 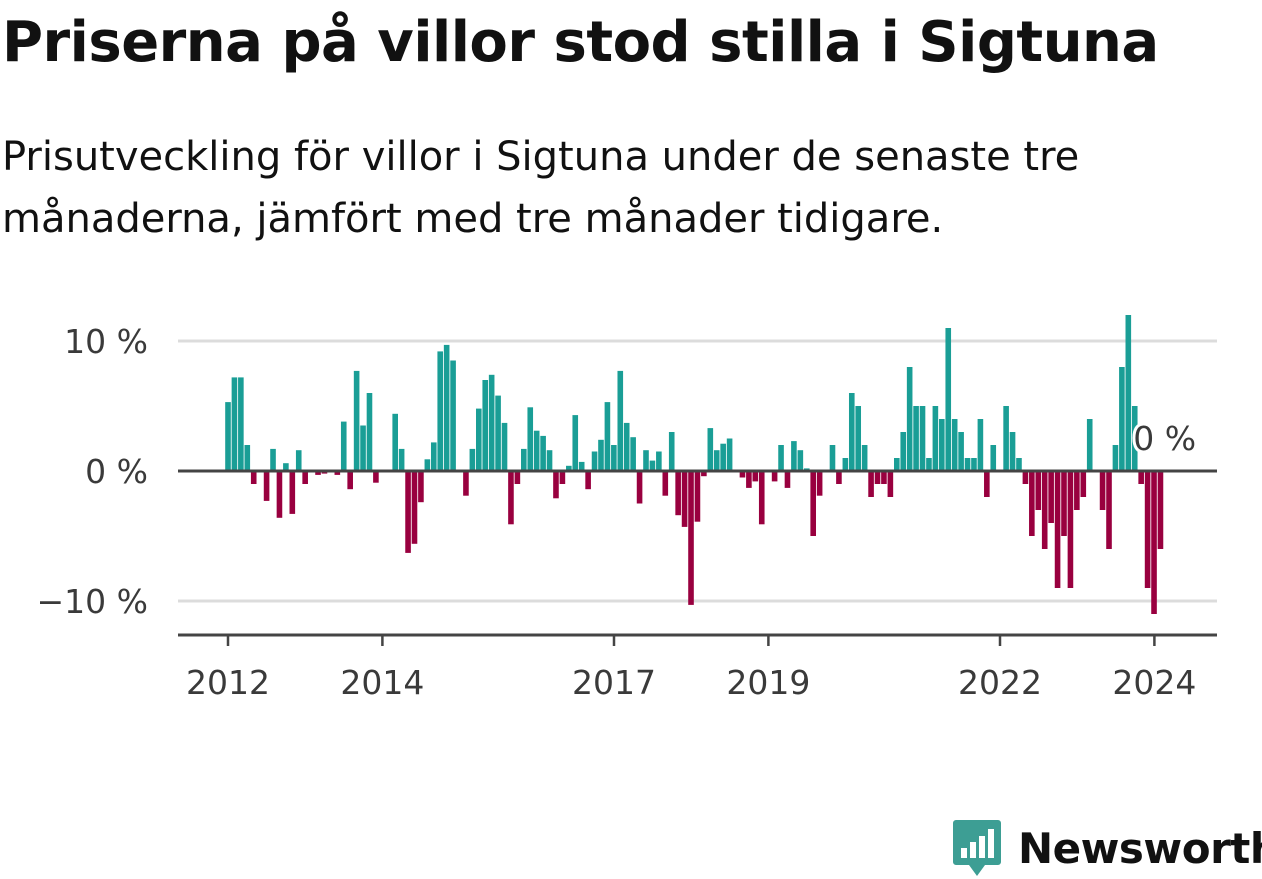 What do you see at coordinates (93, 601) in the screenshot?
I see `y-tick-label: −10 %` at bounding box center [93, 601].